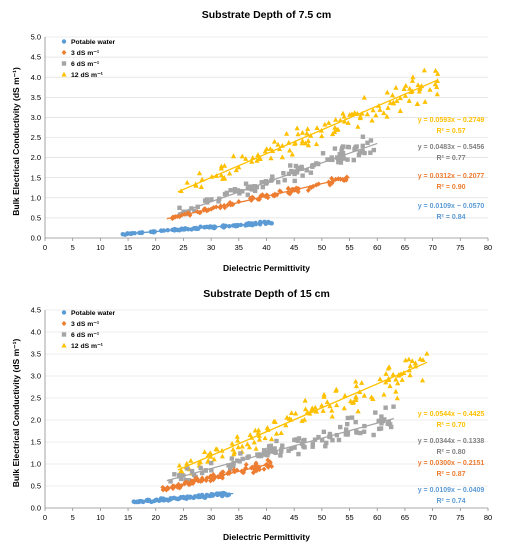 The width and height of the screenshot is (511, 550). What do you see at coordinates (217, 476) in the screenshot?
I see `trendline-ds3` at bounding box center [217, 476].